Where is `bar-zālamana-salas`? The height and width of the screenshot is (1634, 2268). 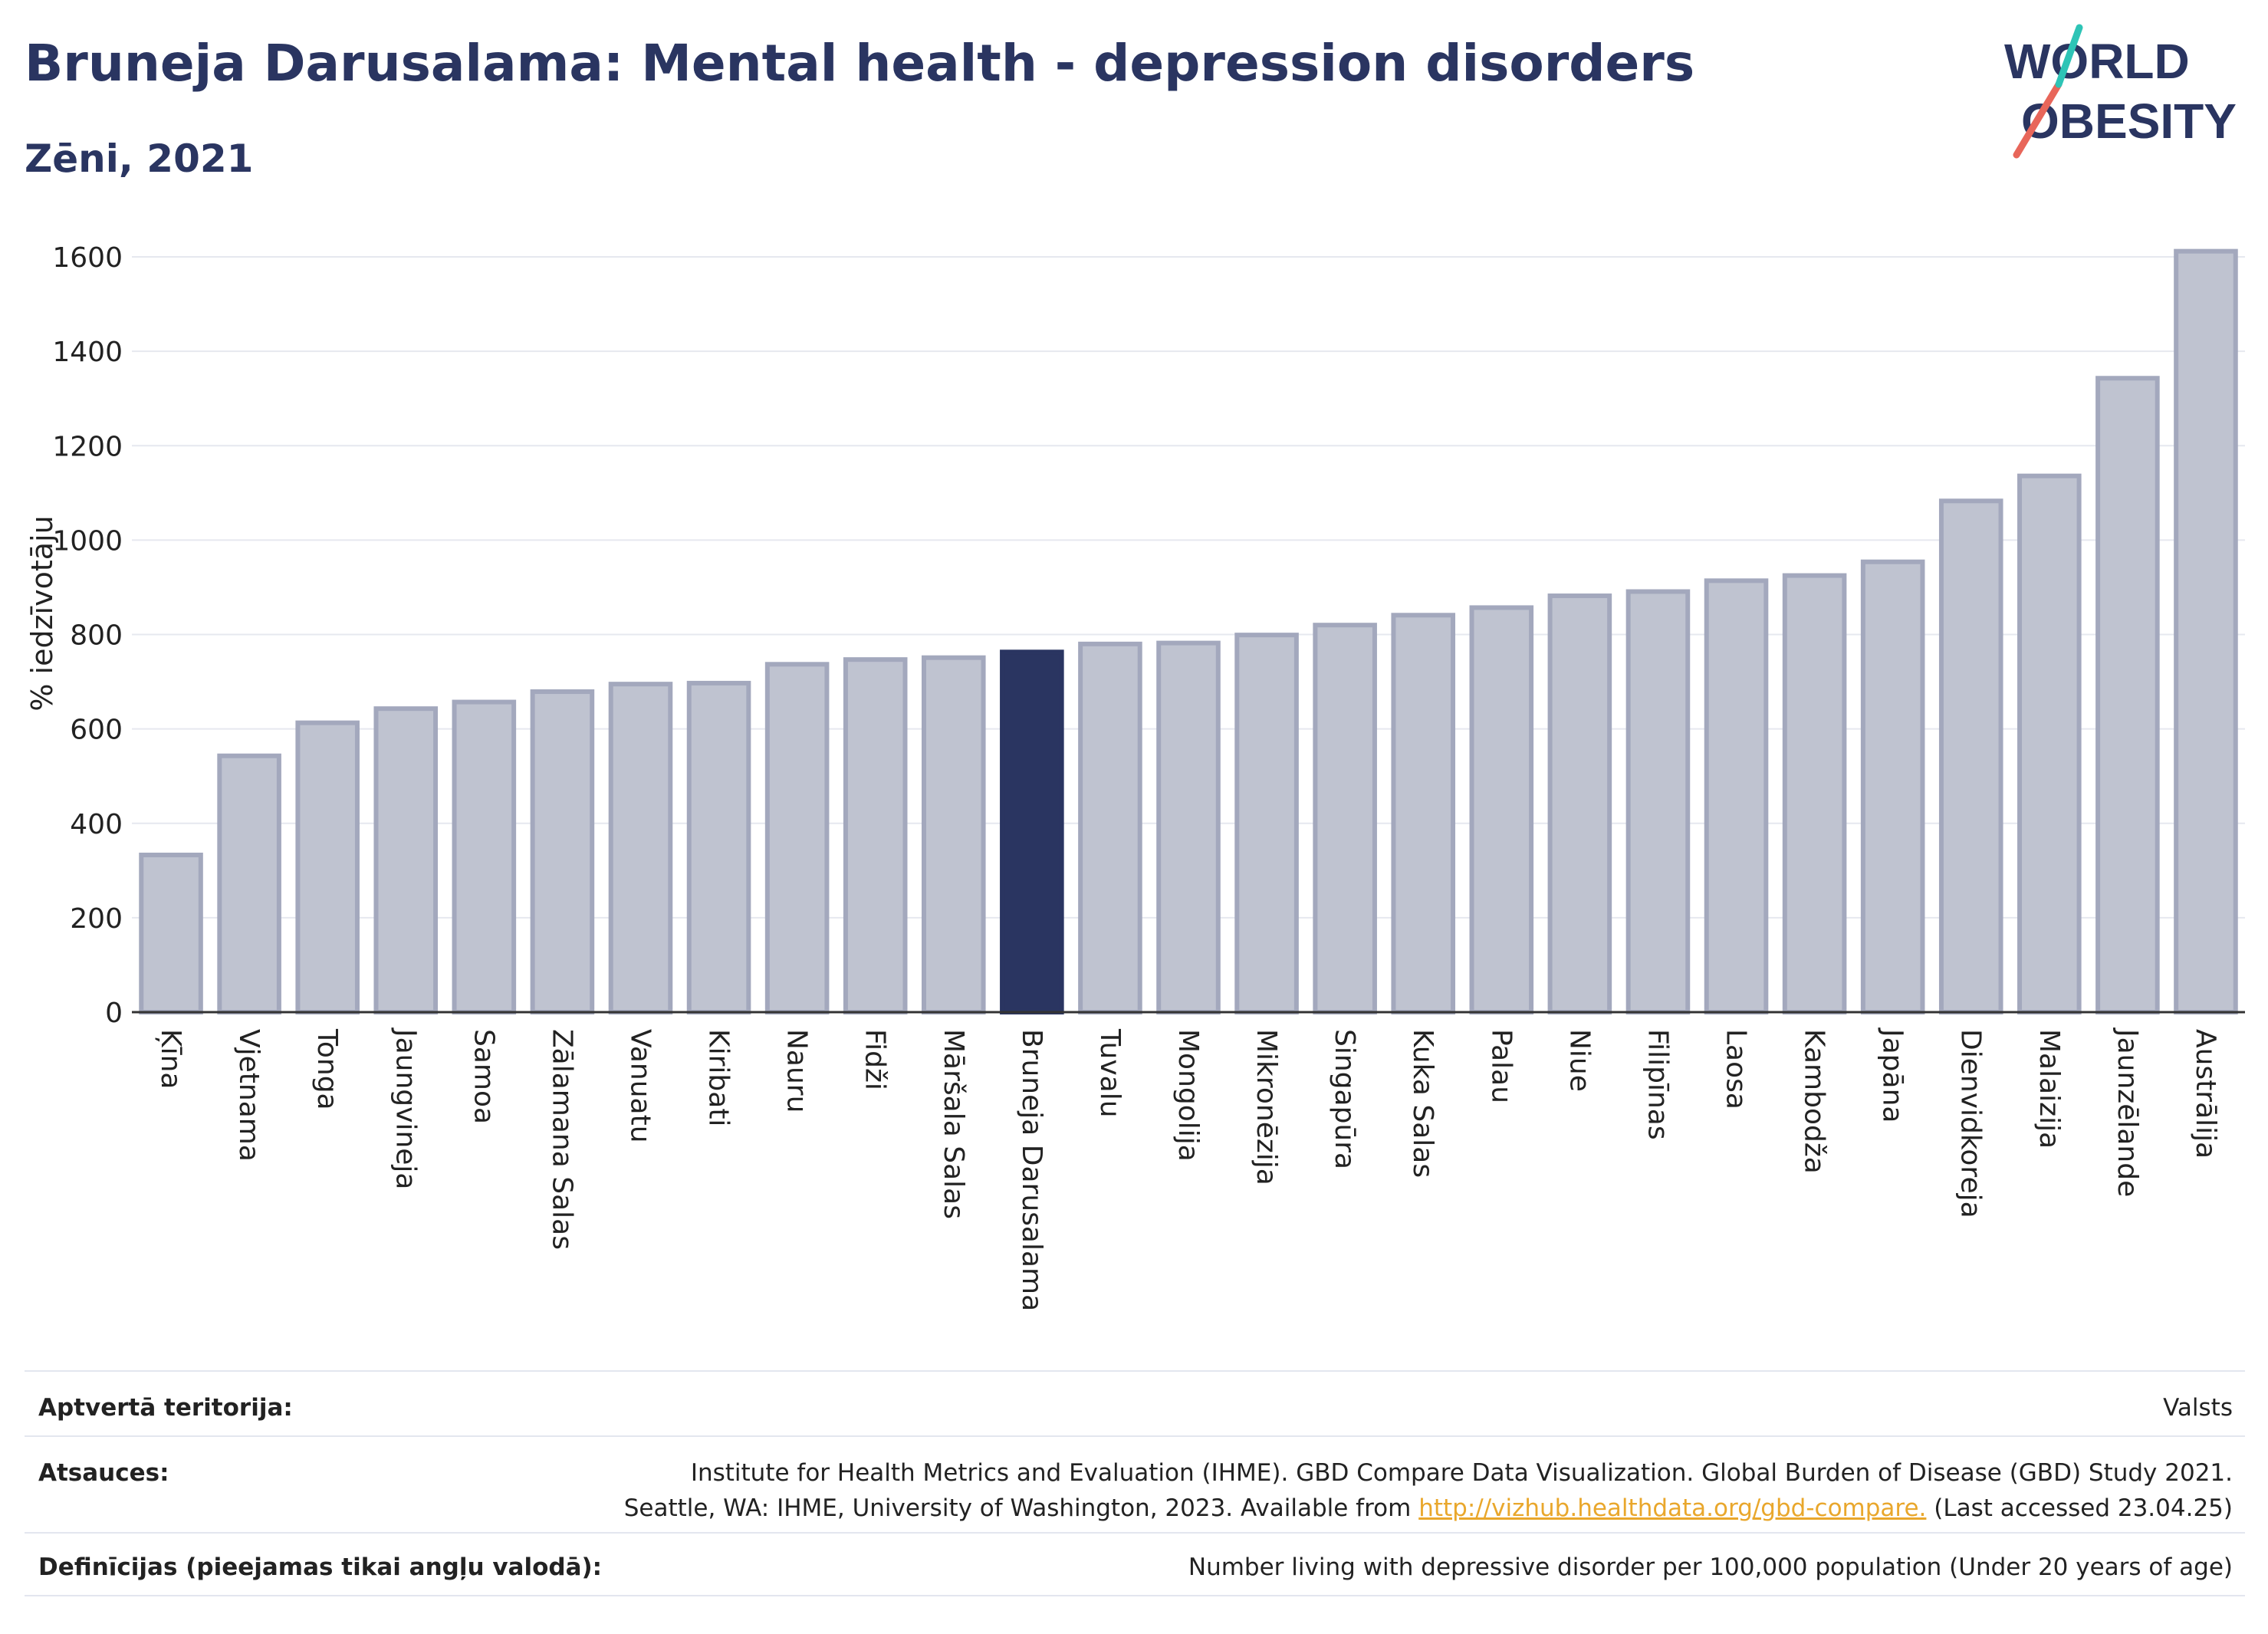 bar-zālamana-salas is located at coordinates (562, 852).